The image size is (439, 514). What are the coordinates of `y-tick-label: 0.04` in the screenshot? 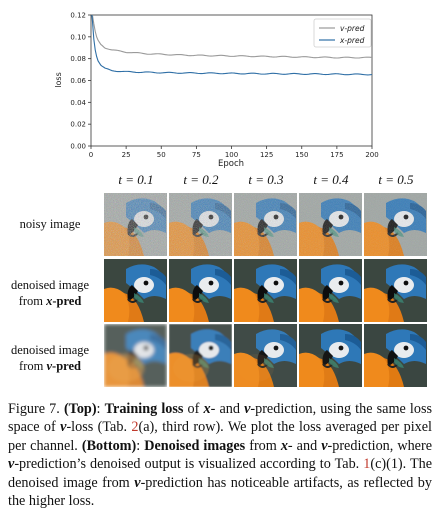 It's located at (78, 103).